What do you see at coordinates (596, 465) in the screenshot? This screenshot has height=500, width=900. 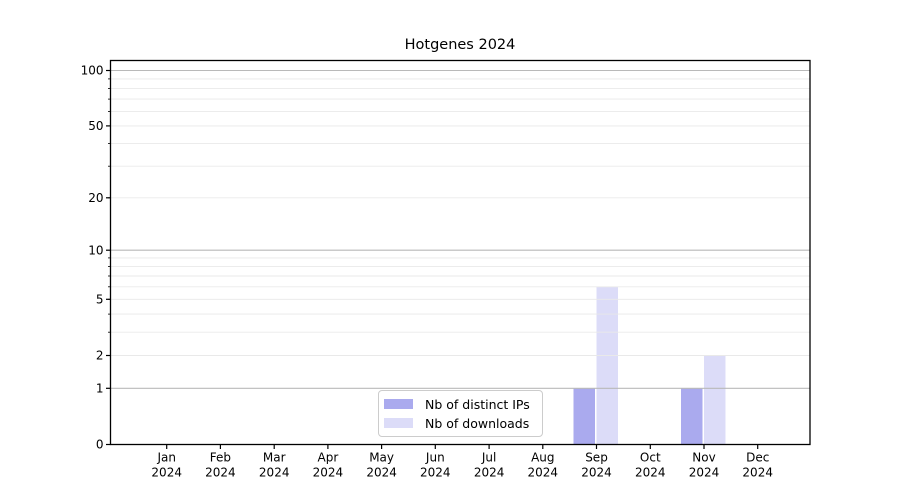 I see `x-tick-label-sep: Sep 2024` at bounding box center [596, 465].